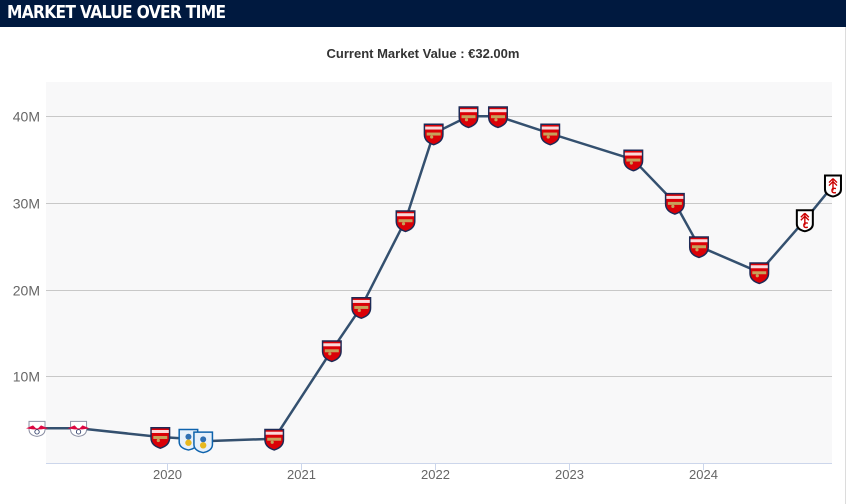 The height and width of the screenshot is (504, 846). Describe the element at coordinates (203, 442) in the screenshot. I see `data-point-huddersfield-crest-icon` at that location.